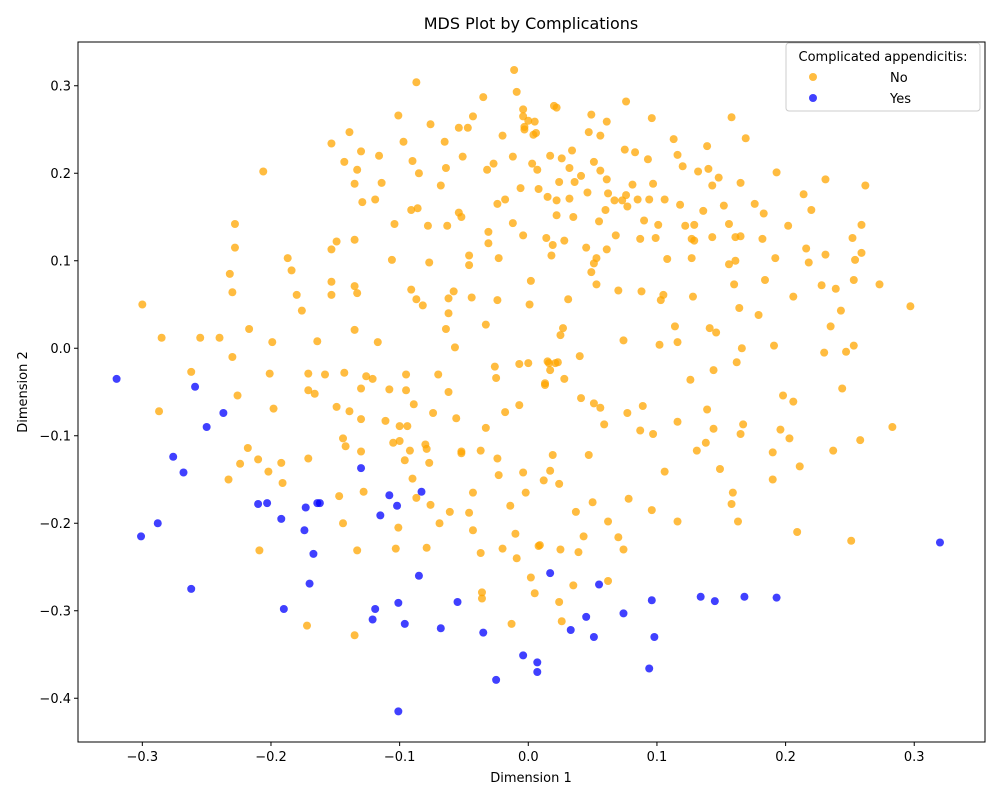 Image resolution: width=1000 pixels, height=800 pixels. I want to click on y-axis: −0.4 −0.3 −0.2 −0.1 0.0 0.1 0.2 0.3, so click(58, 393).